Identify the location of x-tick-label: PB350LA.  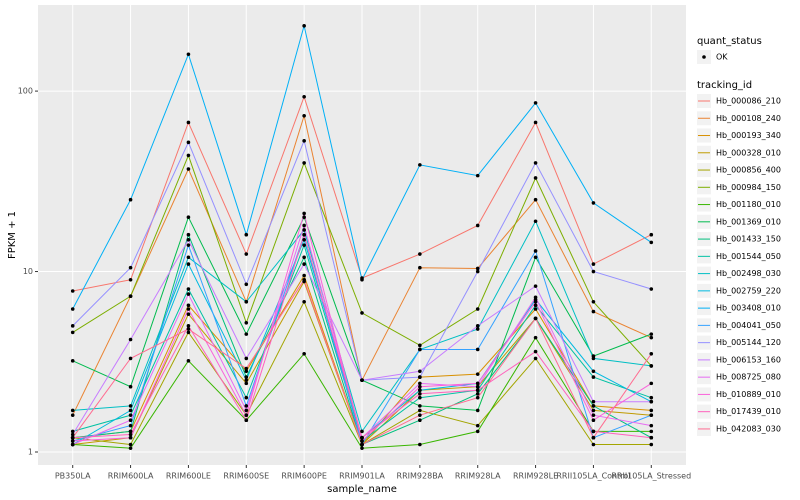
(73, 476).